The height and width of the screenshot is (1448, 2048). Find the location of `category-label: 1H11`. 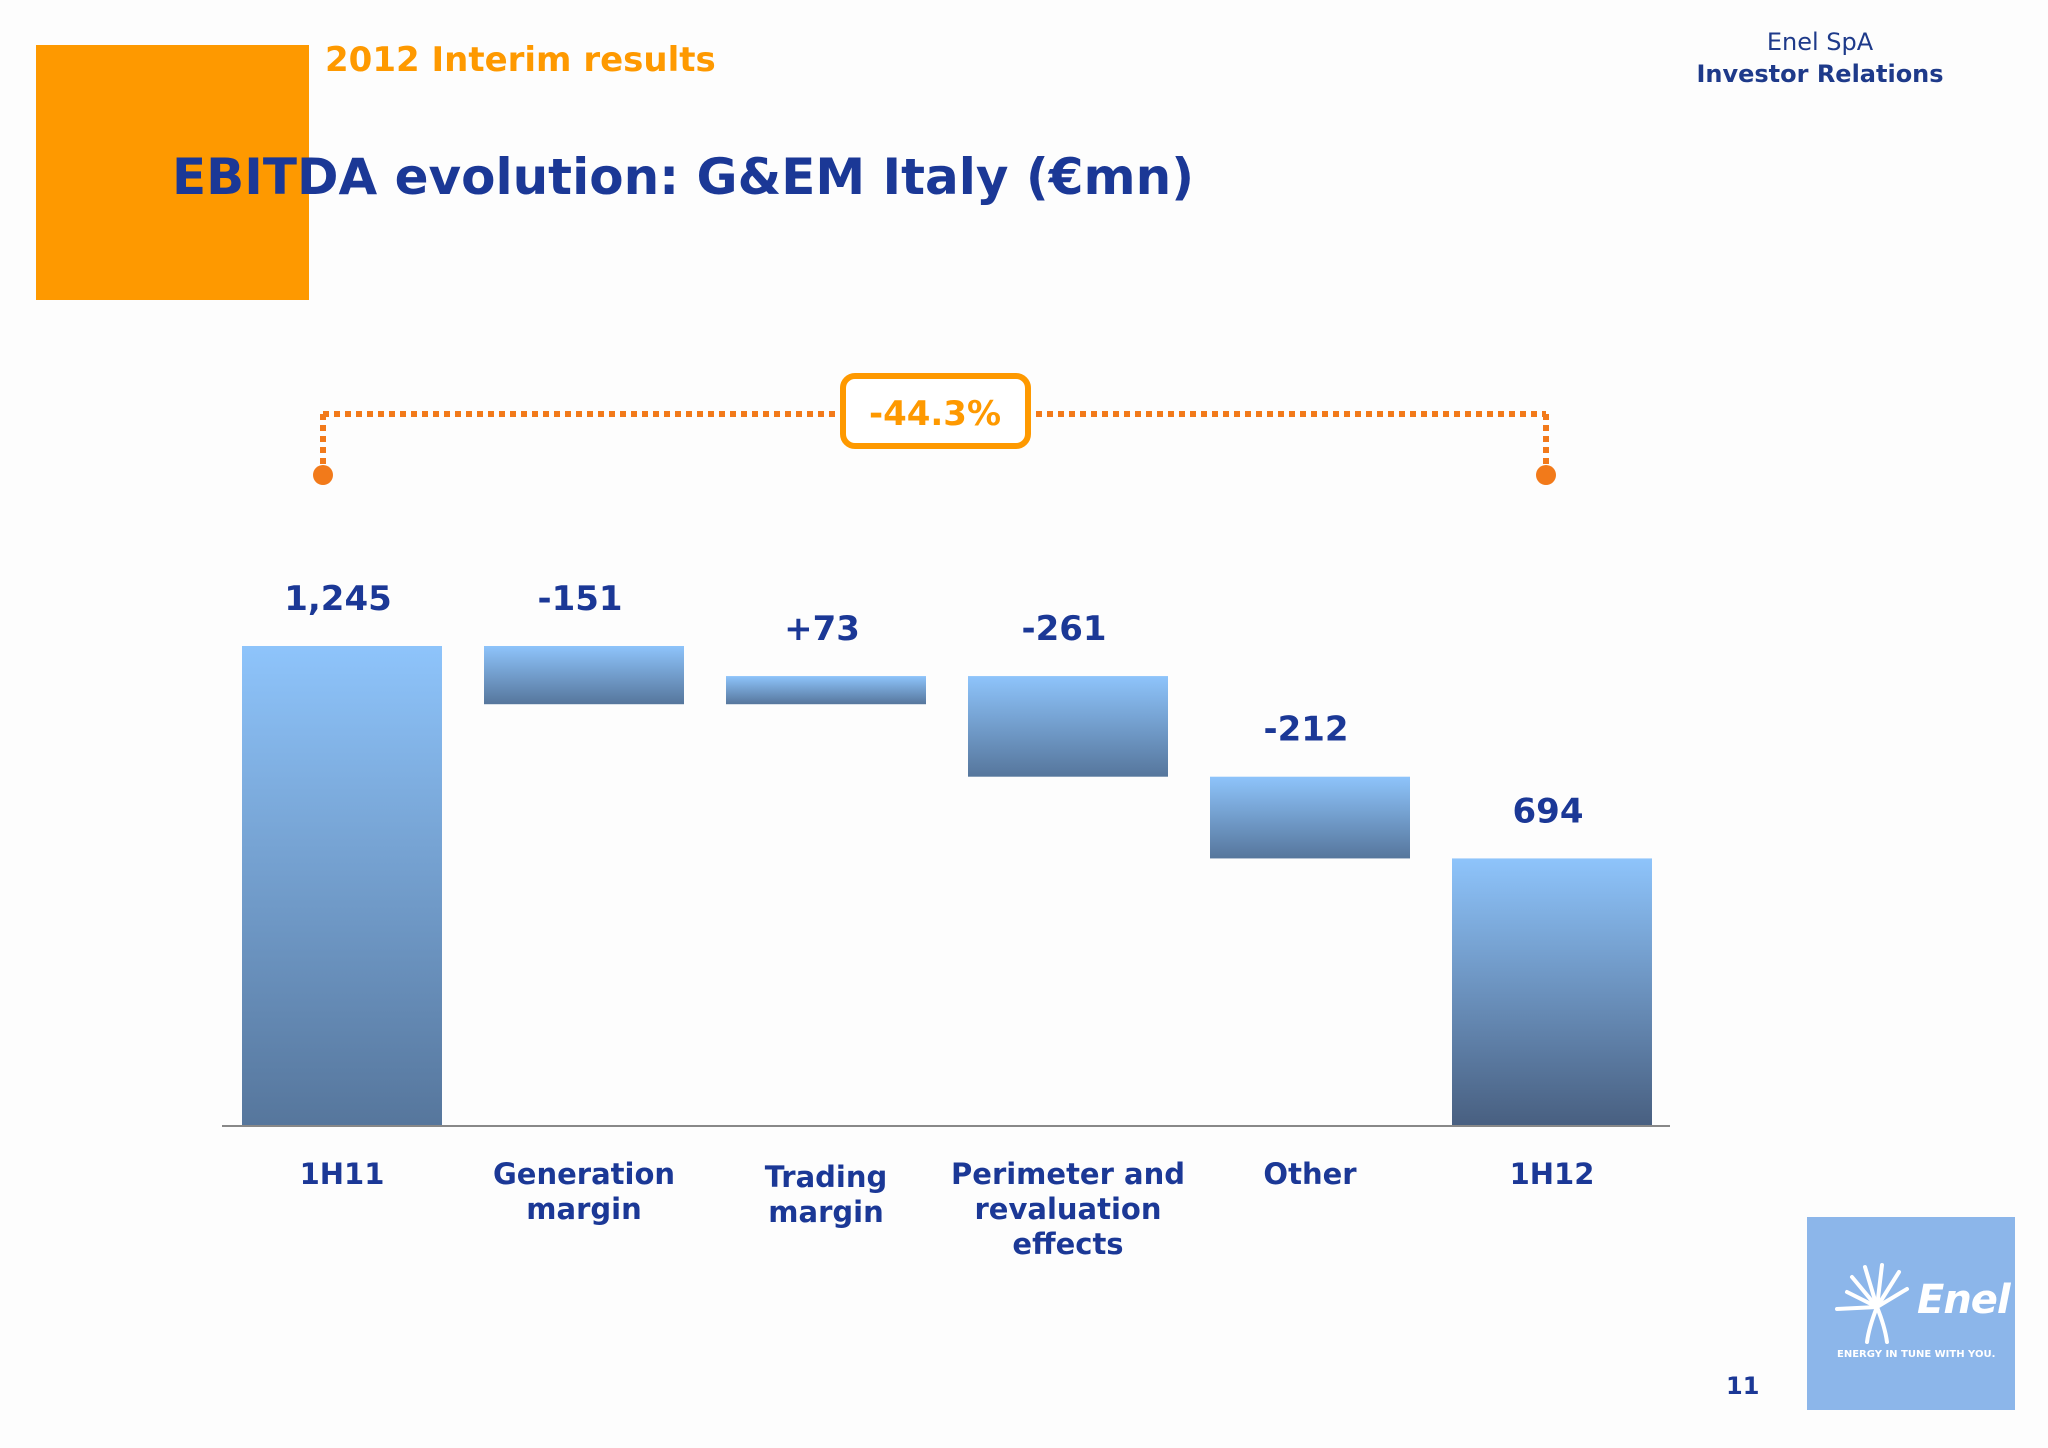

category-label: 1H11 is located at coordinates (342, 1174).